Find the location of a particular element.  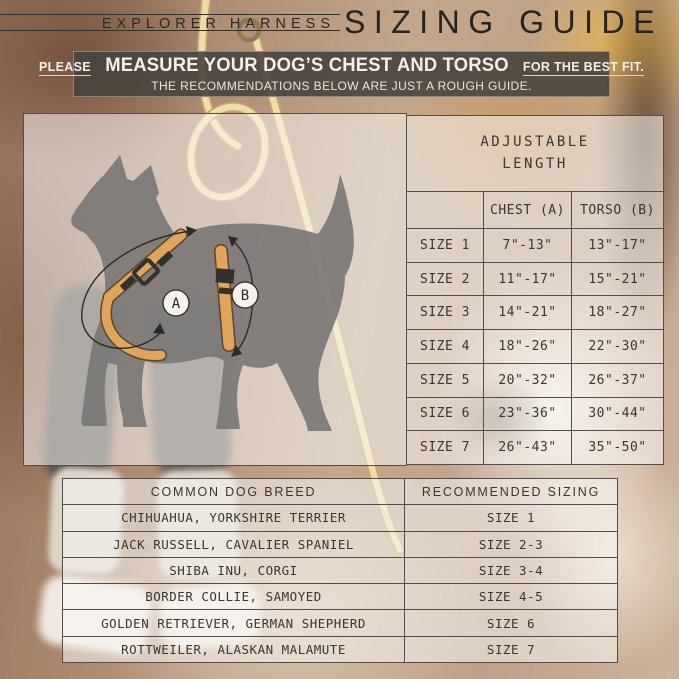

arrowheads is located at coordinates (197, 291).